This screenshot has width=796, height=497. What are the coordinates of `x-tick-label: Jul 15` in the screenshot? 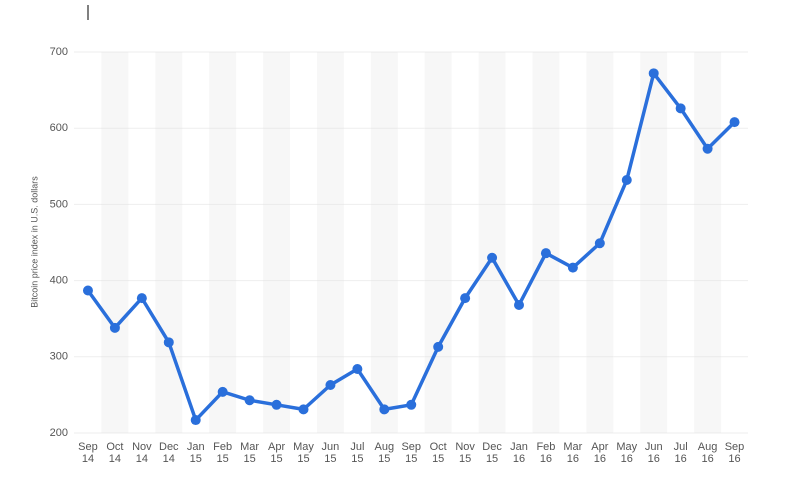 It's located at (357, 453).